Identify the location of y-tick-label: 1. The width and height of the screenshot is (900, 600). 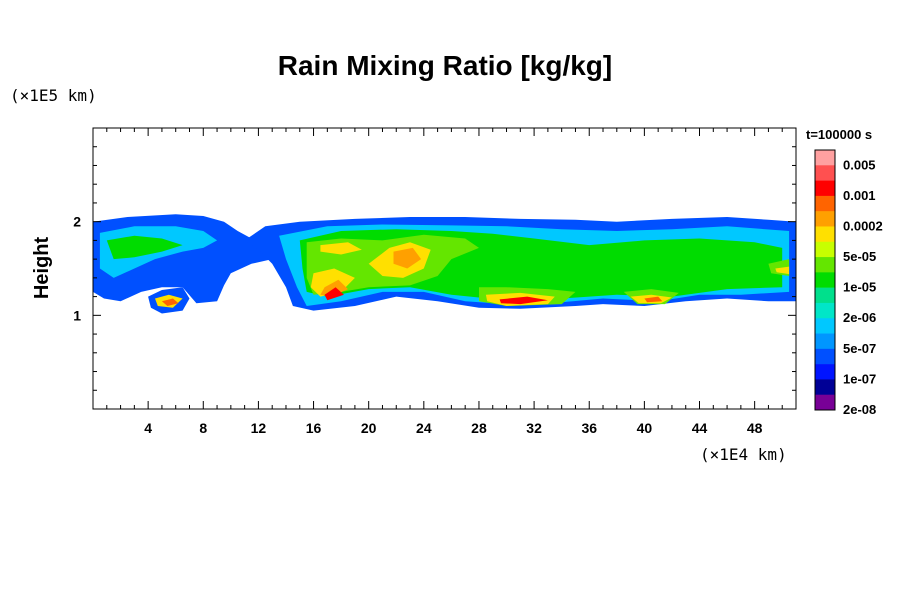
(77, 315).